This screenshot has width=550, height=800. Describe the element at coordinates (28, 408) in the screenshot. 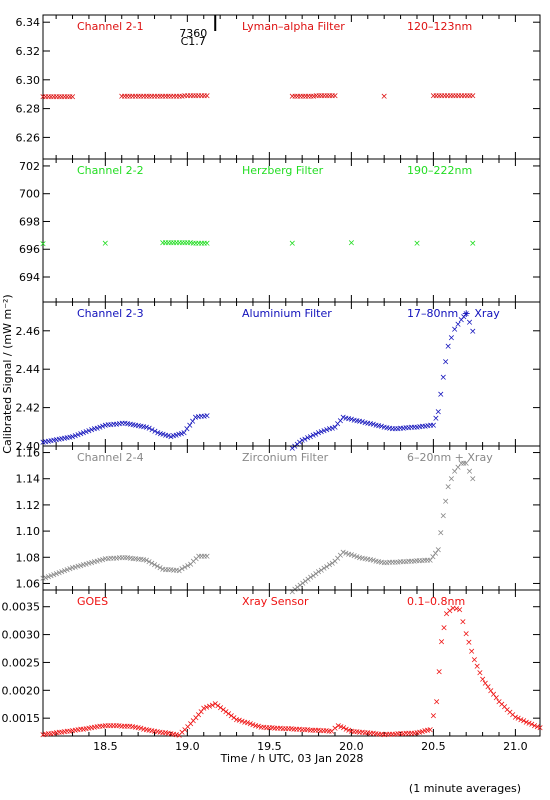

I see `y-tick-label: 2.42` at that location.